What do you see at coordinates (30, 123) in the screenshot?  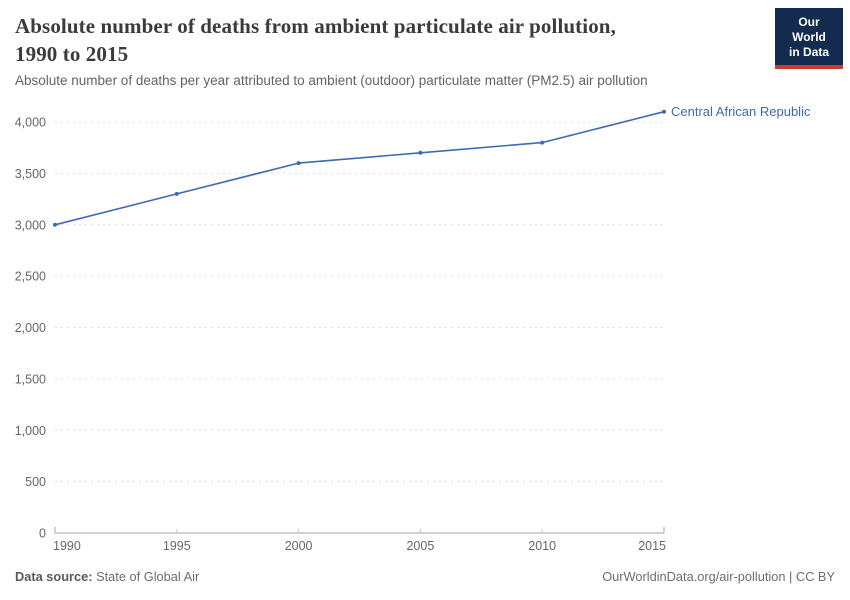 I see `y-axis-tick-label: 4,000` at bounding box center [30, 123].